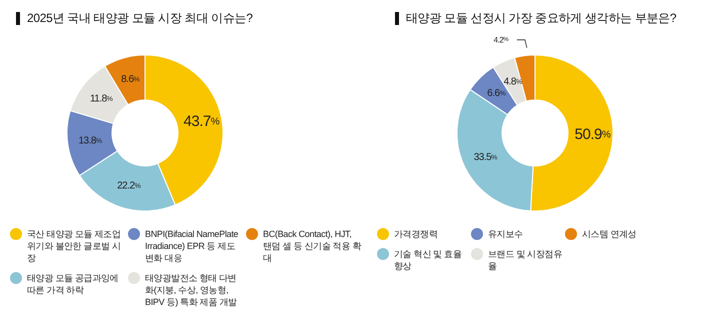 The width and height of the screenshot is (710, 335). I want to click on legend-label: BNPI(Bifacial NamePlate Irradiance) EPR 등 제도 변화 대응, so click(192, 246).